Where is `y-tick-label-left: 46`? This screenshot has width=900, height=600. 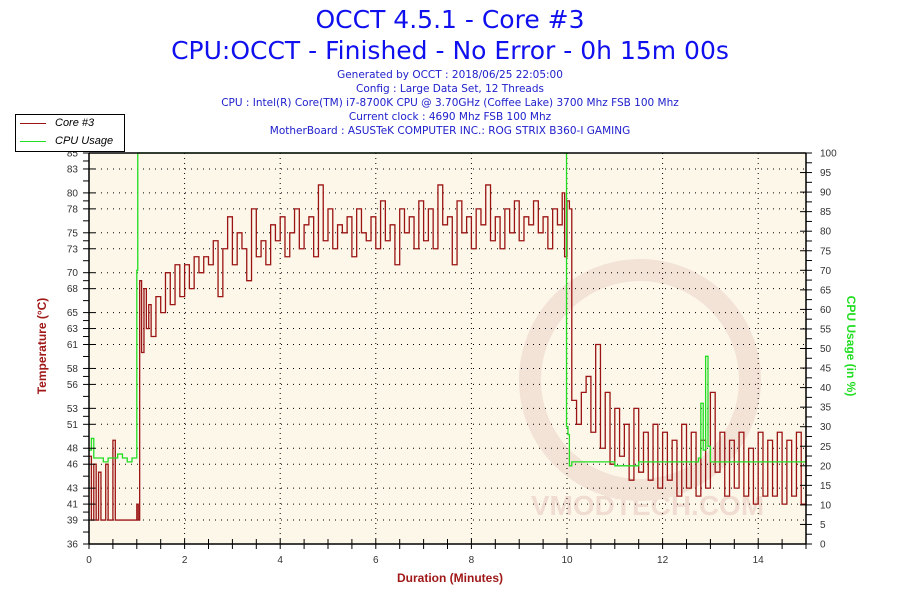 y-tick-label-left: 46 is located at coordinates (73, 465).